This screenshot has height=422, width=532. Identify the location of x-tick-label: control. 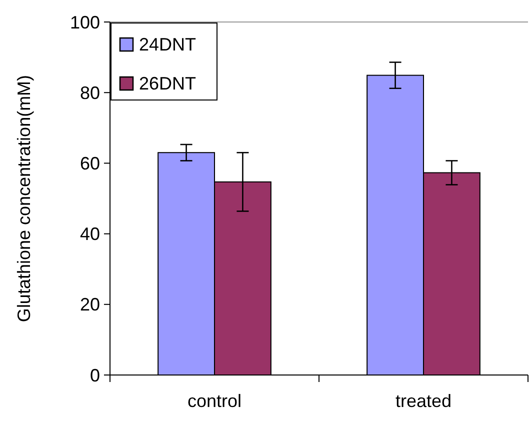
(214, 401).